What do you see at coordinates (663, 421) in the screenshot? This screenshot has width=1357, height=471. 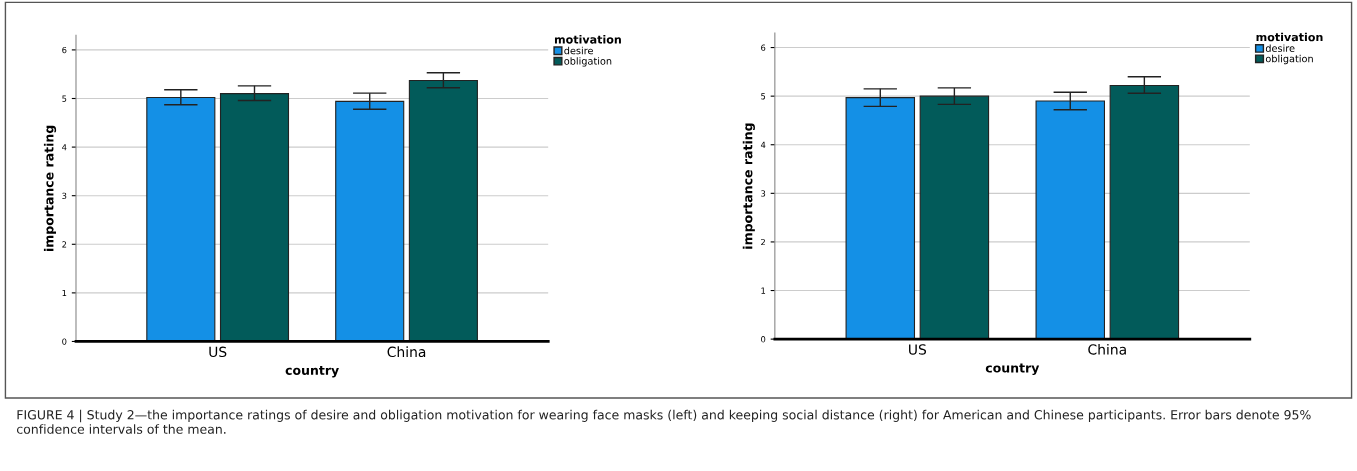 I see `caption: FIGURE 4 | Study 2—the importance ratings of desire and obligation motivation for wearing face masks (left) and keeping social distance (right) for American and Chinese participants. Error bars denote 95% confidence intervals of the mean.` at bounding box center [663, 421].